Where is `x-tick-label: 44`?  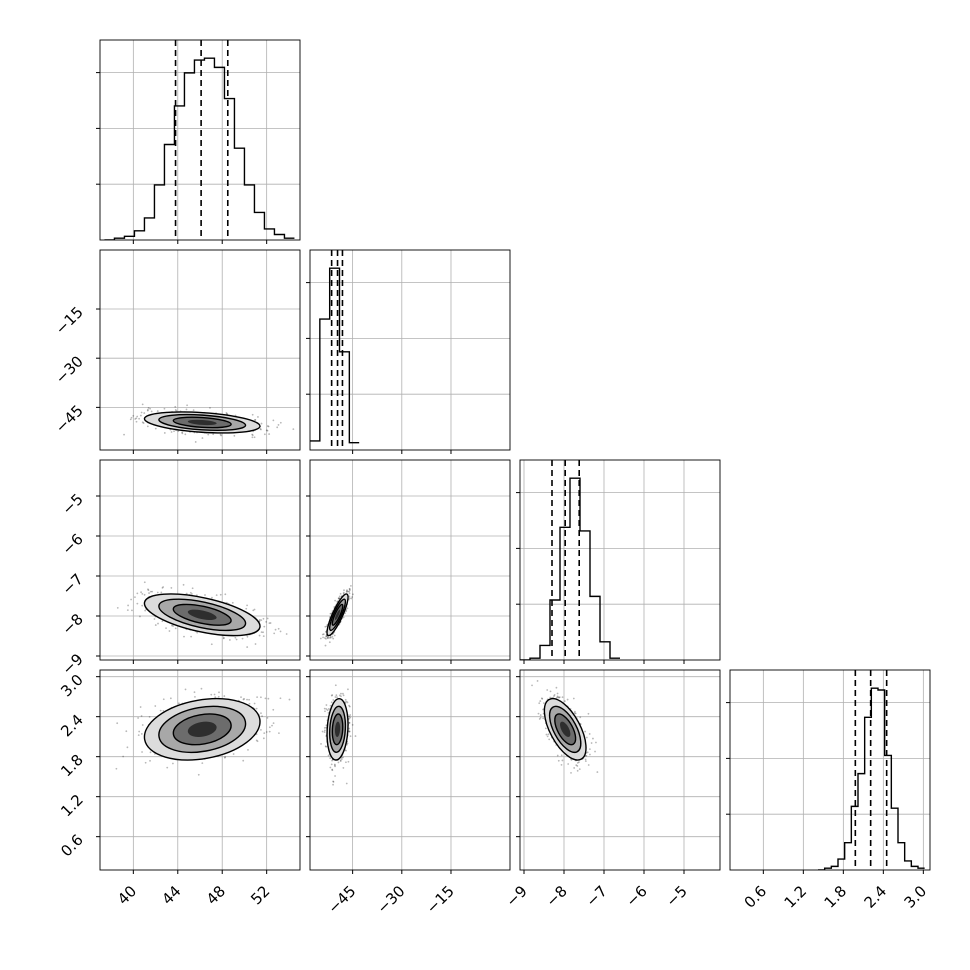 x-tick-label: 44 is located at coordinates (171, 895).